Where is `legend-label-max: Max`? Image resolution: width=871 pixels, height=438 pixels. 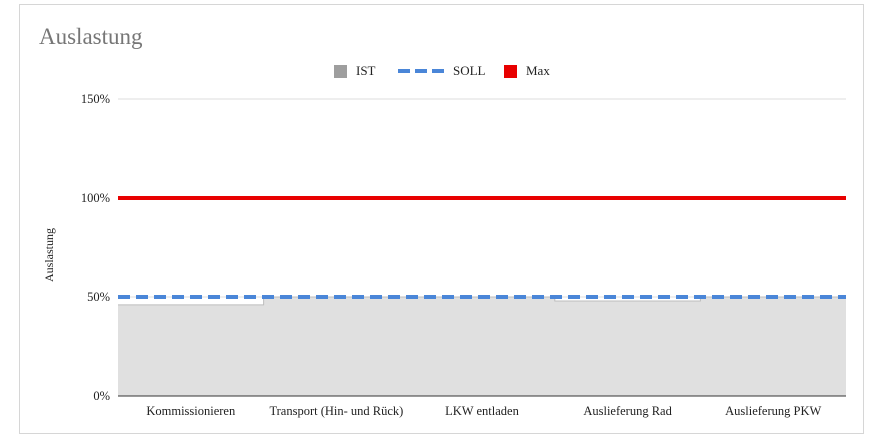
legend-label-max: Max is located at coordinates (538, 70).